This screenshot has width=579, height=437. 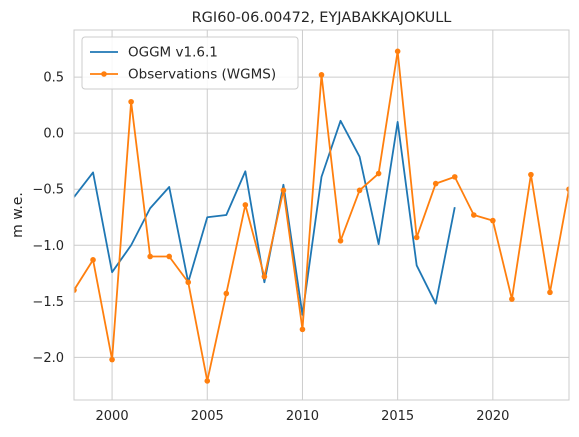 What do you see at coordinates (48, 358) in the screenshot?
I see `y-tick-label: −2.0` at bounding box center [48, 358].